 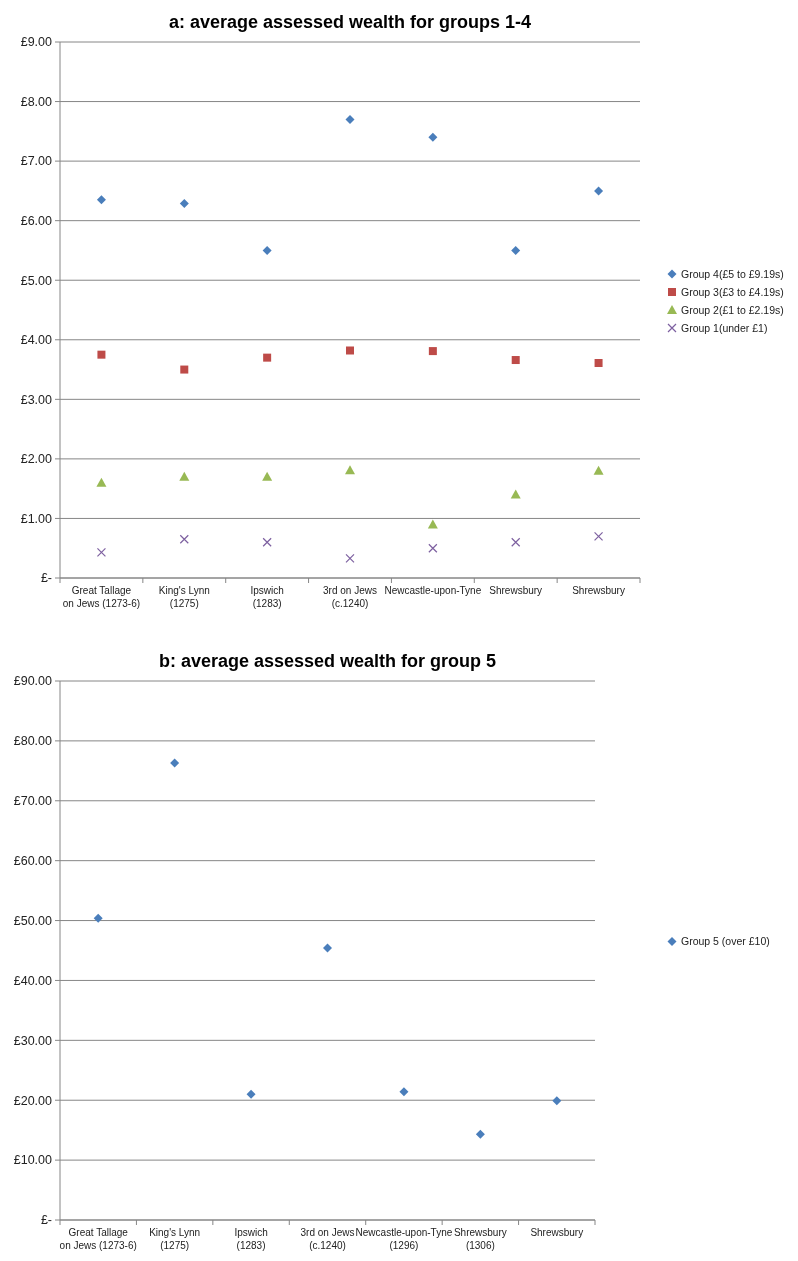 I want to click on y-tick-label: £6.00, so click(x=36, y=221).